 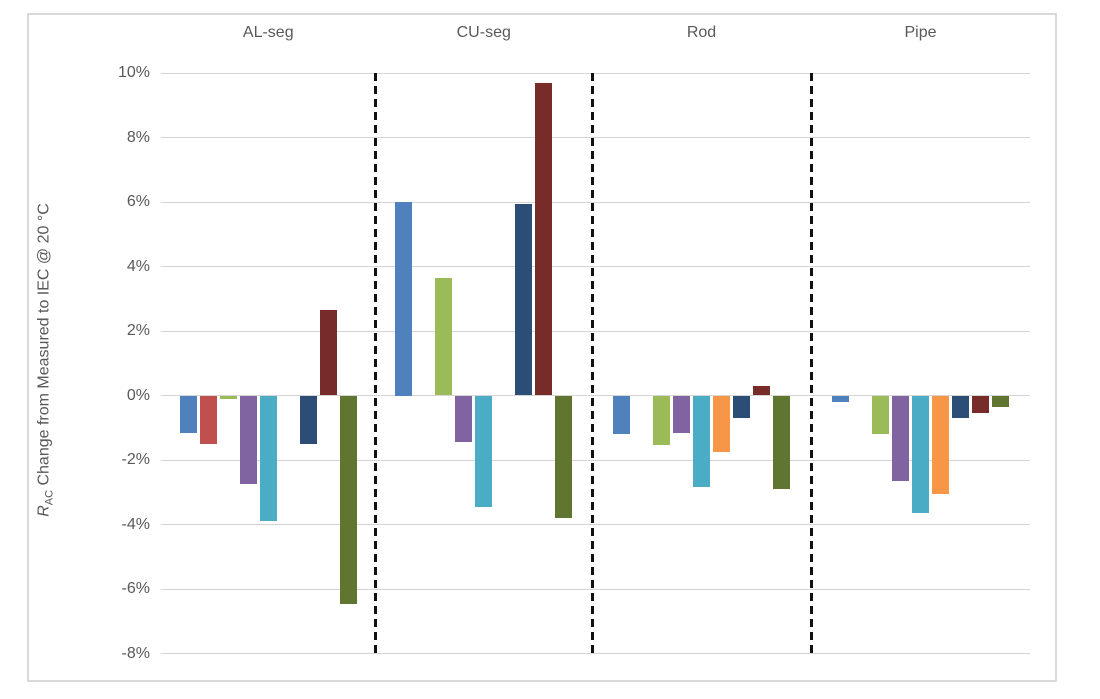 I want to click on bar-dark-red-CU-seg, so click(x=544, y=239).